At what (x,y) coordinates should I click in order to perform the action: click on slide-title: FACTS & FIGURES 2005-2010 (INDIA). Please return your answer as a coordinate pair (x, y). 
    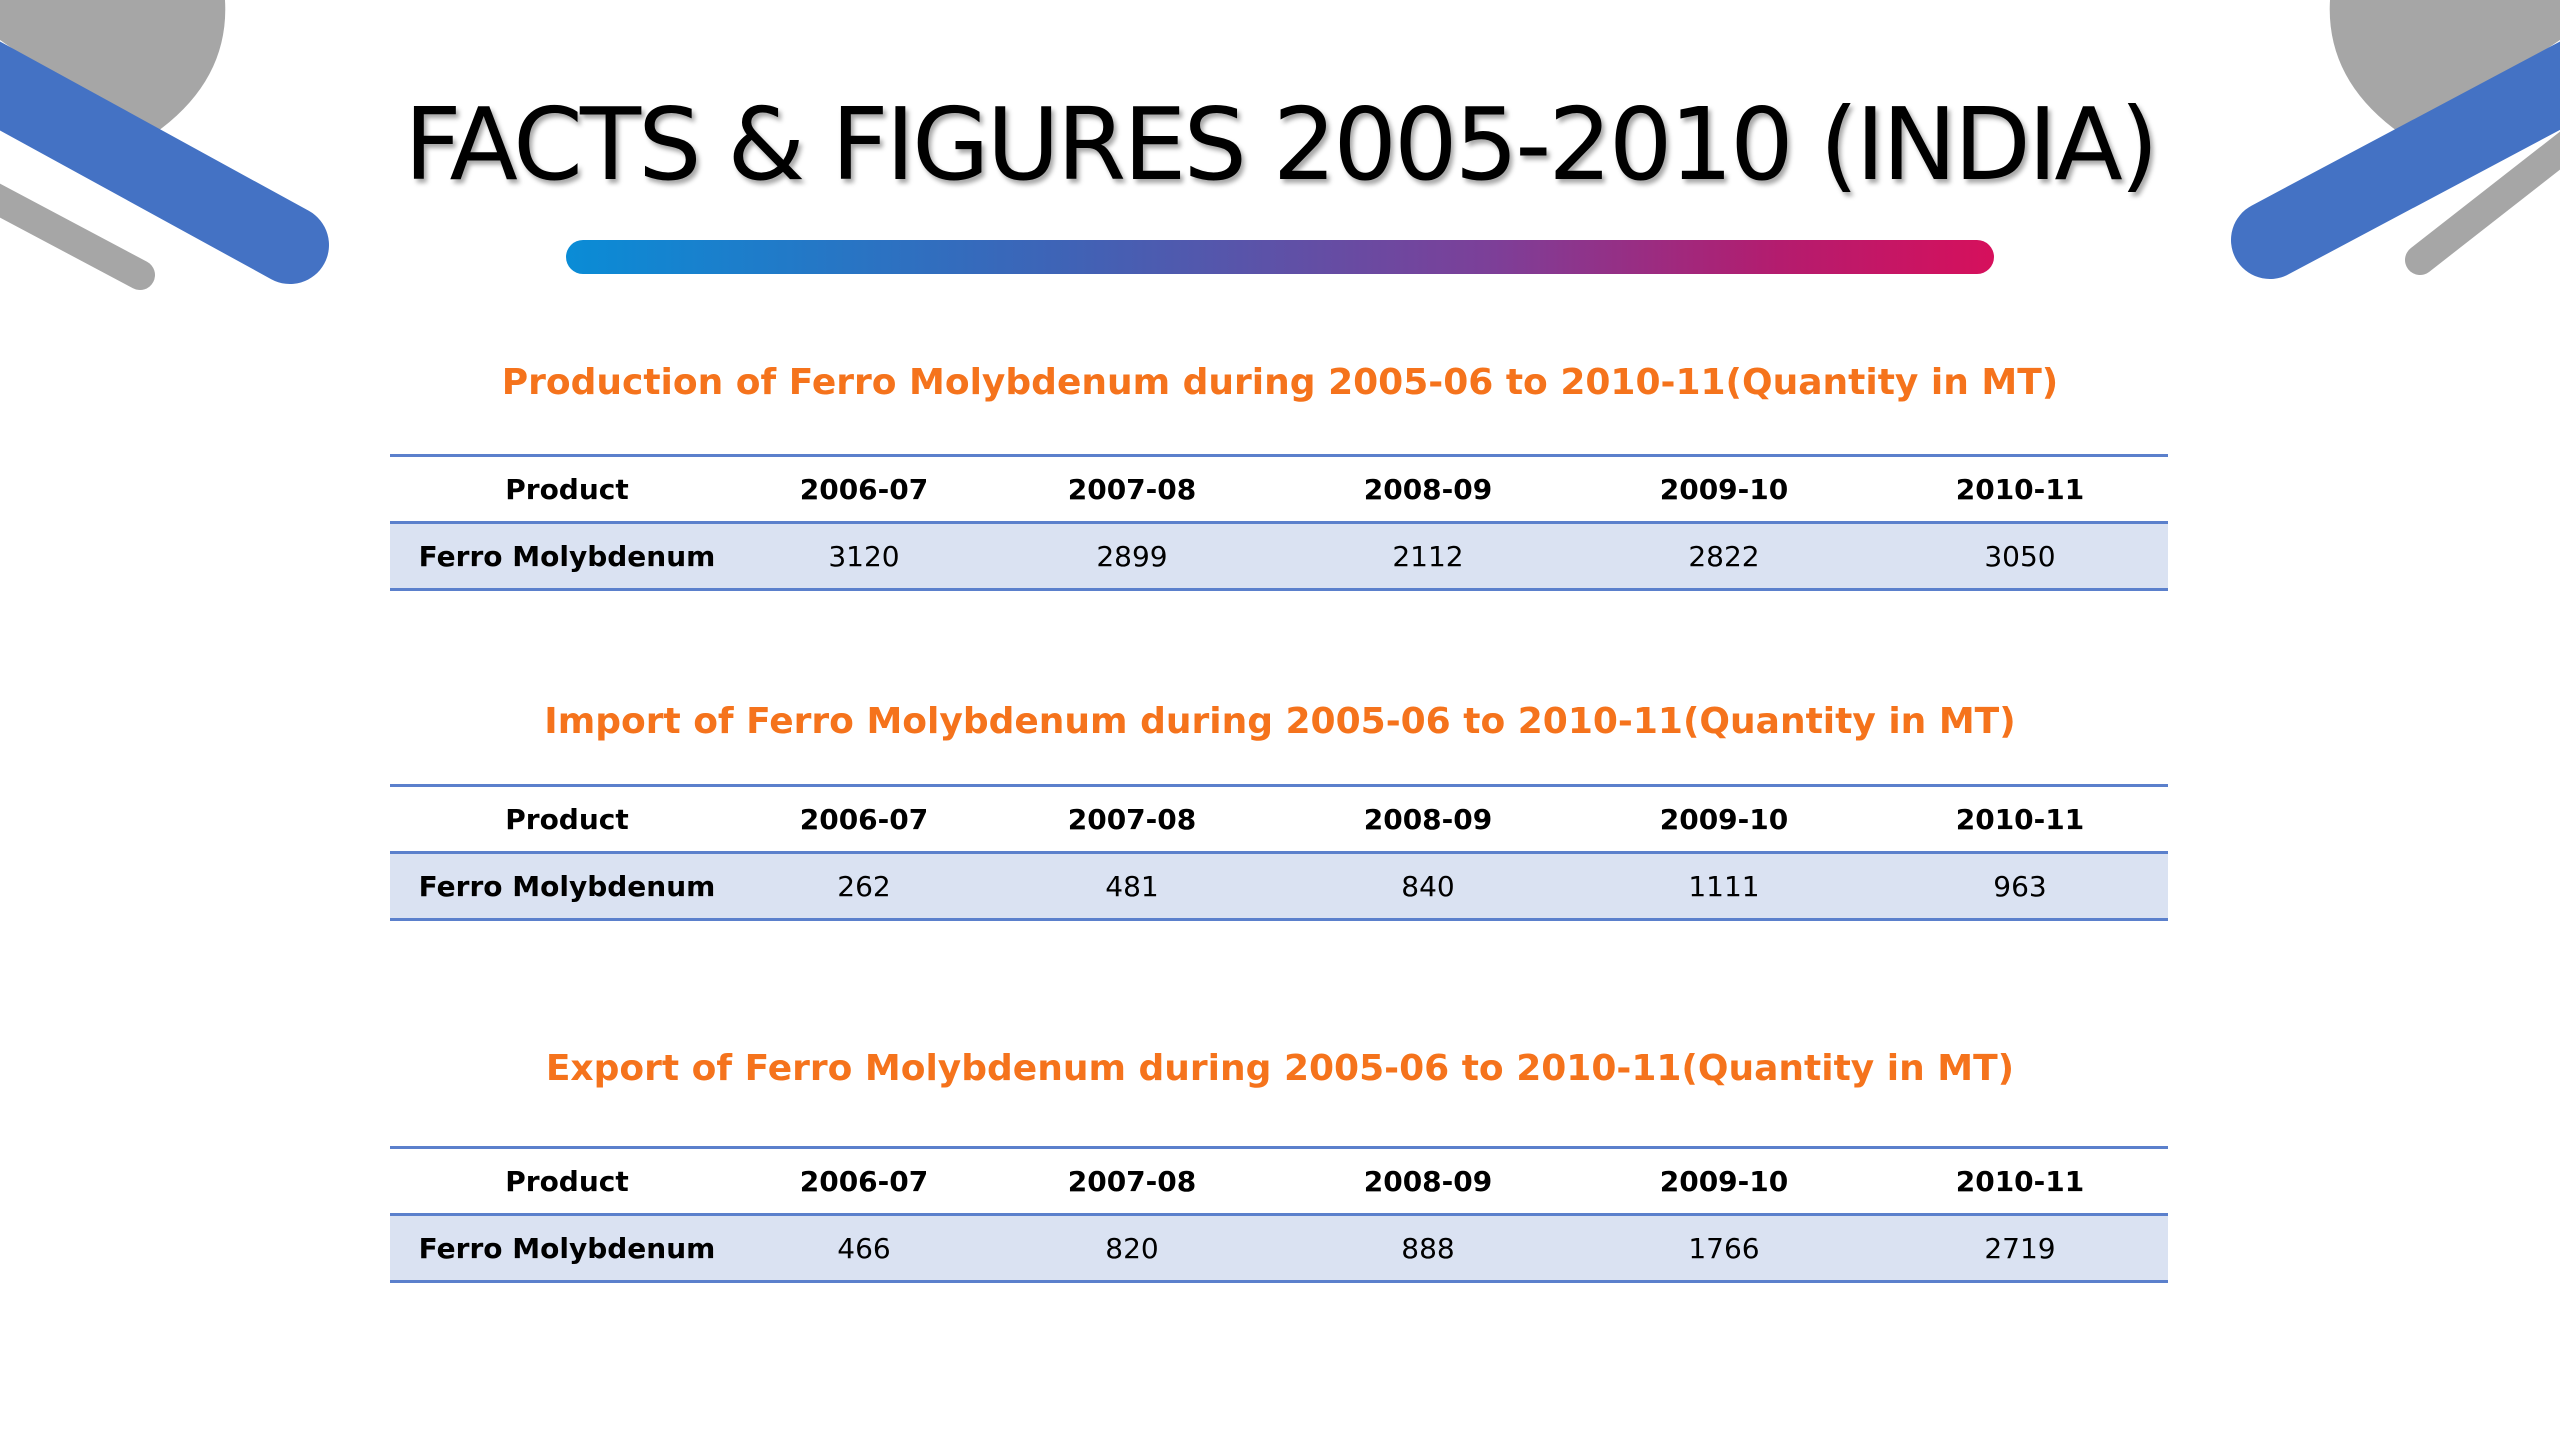
    Looking at the image, I should click on (1281, 144).